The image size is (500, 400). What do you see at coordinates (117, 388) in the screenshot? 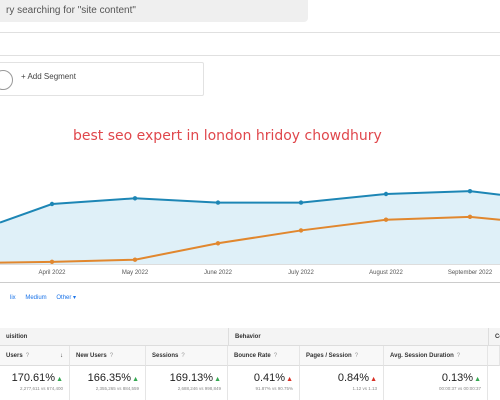
I see `comparison-text: 2,355,265 vs 884,559` at bounding box center [117, 388].